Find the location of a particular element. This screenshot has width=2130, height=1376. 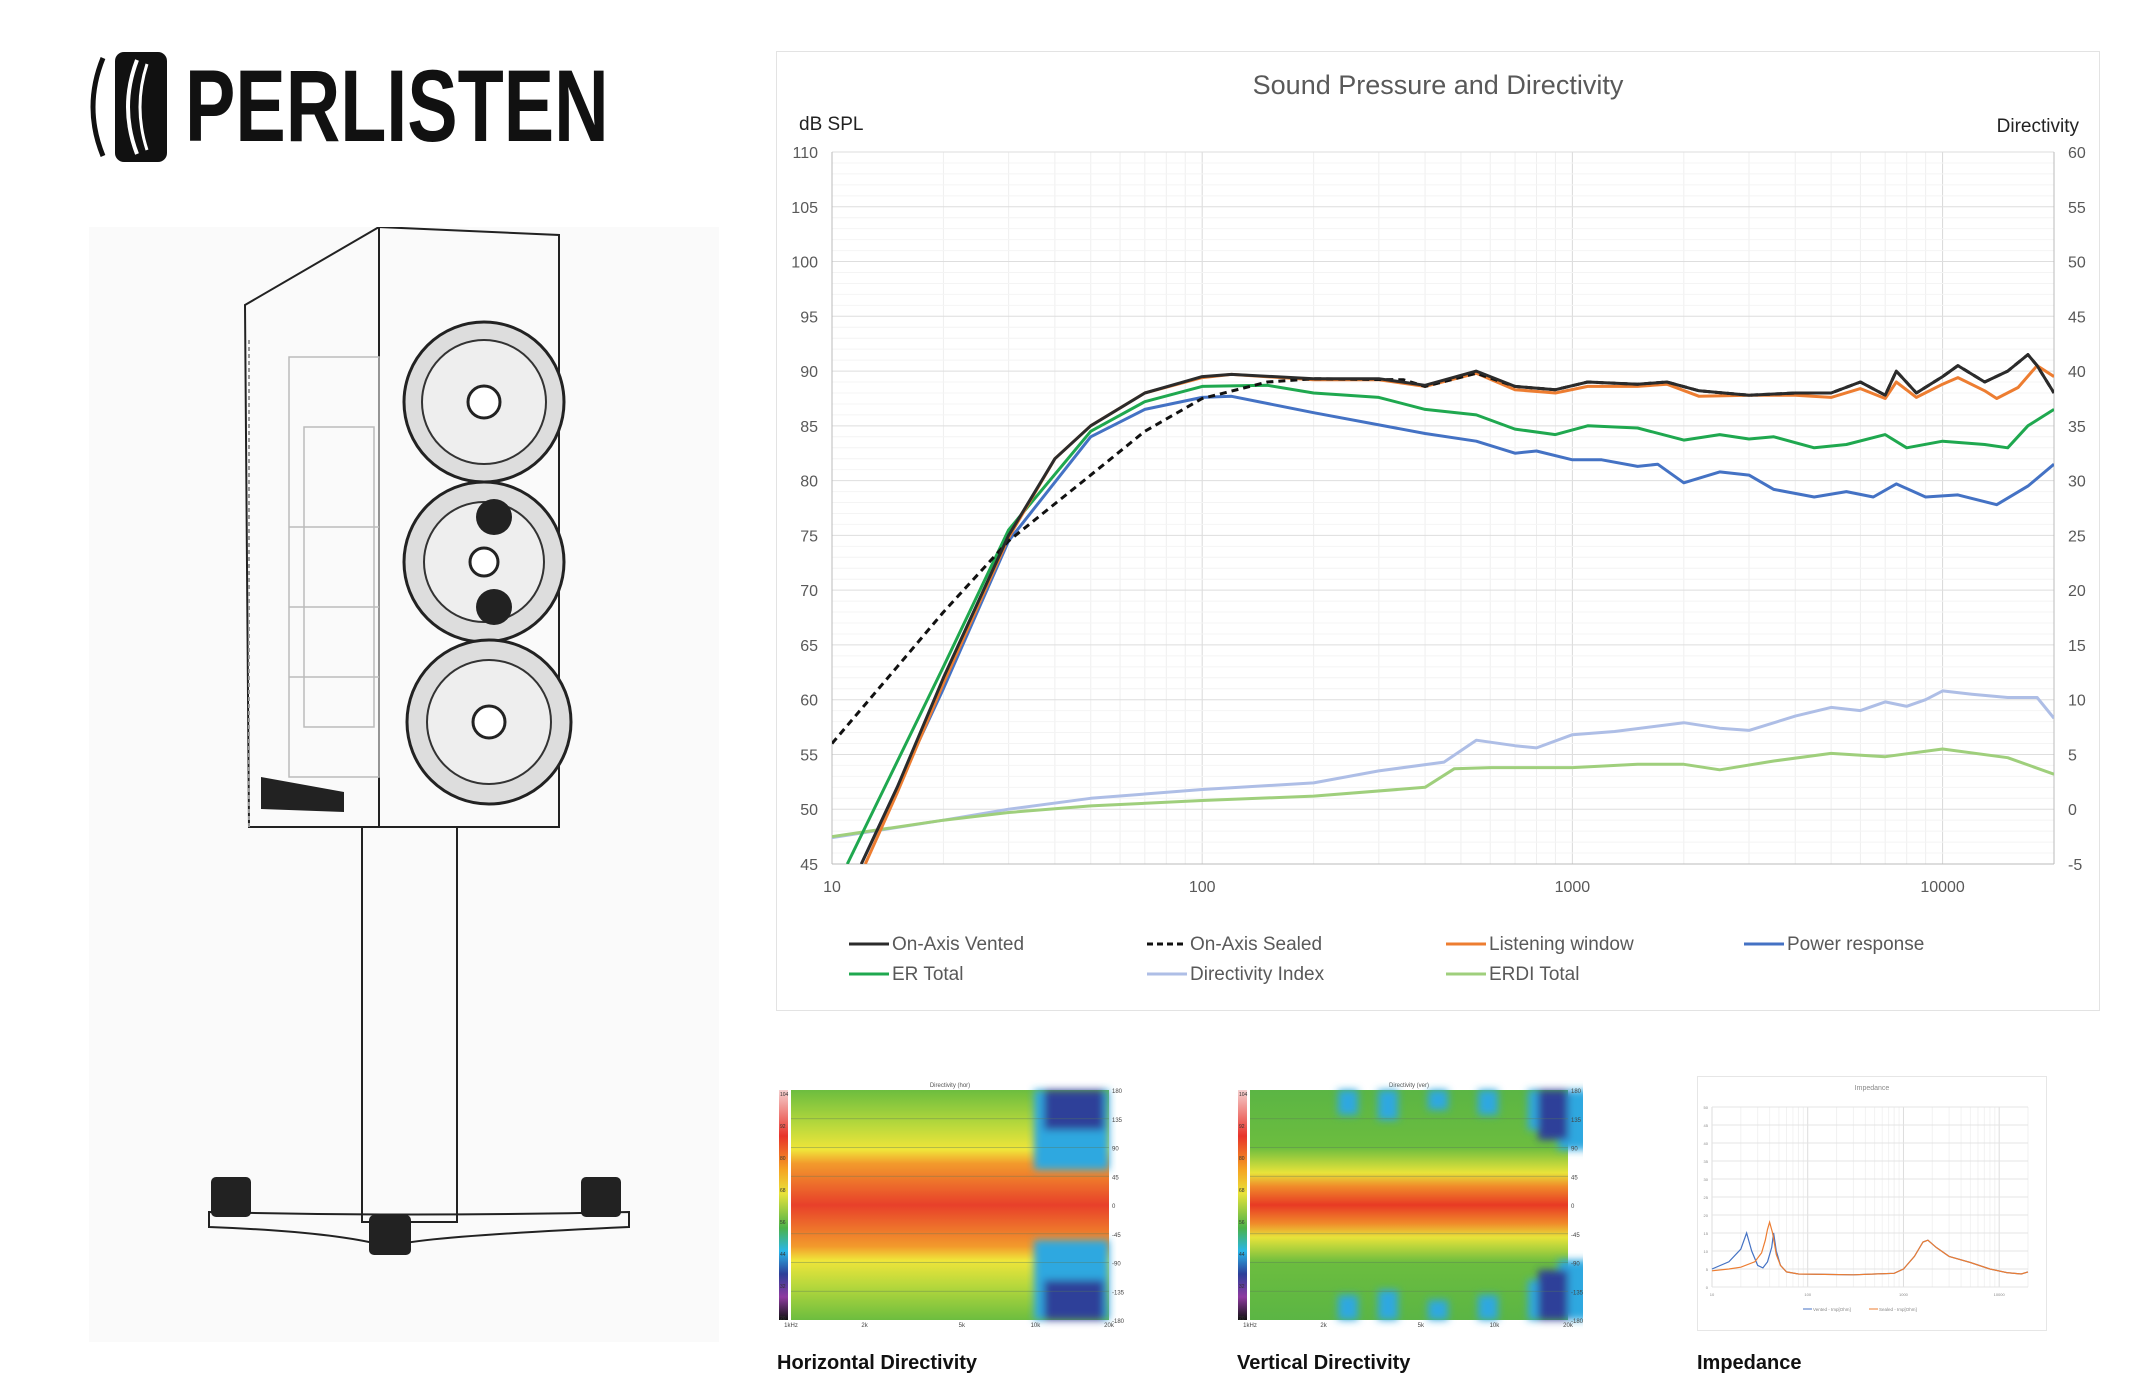

y2-tick-label: 35 is located at coordinates (2077, 427).